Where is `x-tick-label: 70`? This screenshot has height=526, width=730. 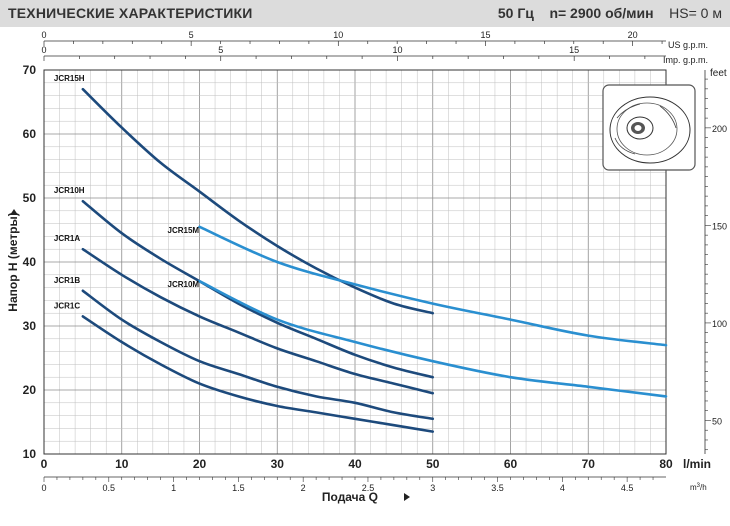 x-tick-label: 70 is located at coordinates (589, 464).